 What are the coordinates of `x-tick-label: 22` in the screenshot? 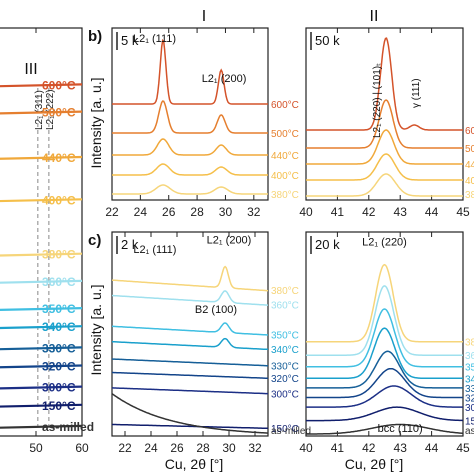 It's located at (112, 212).